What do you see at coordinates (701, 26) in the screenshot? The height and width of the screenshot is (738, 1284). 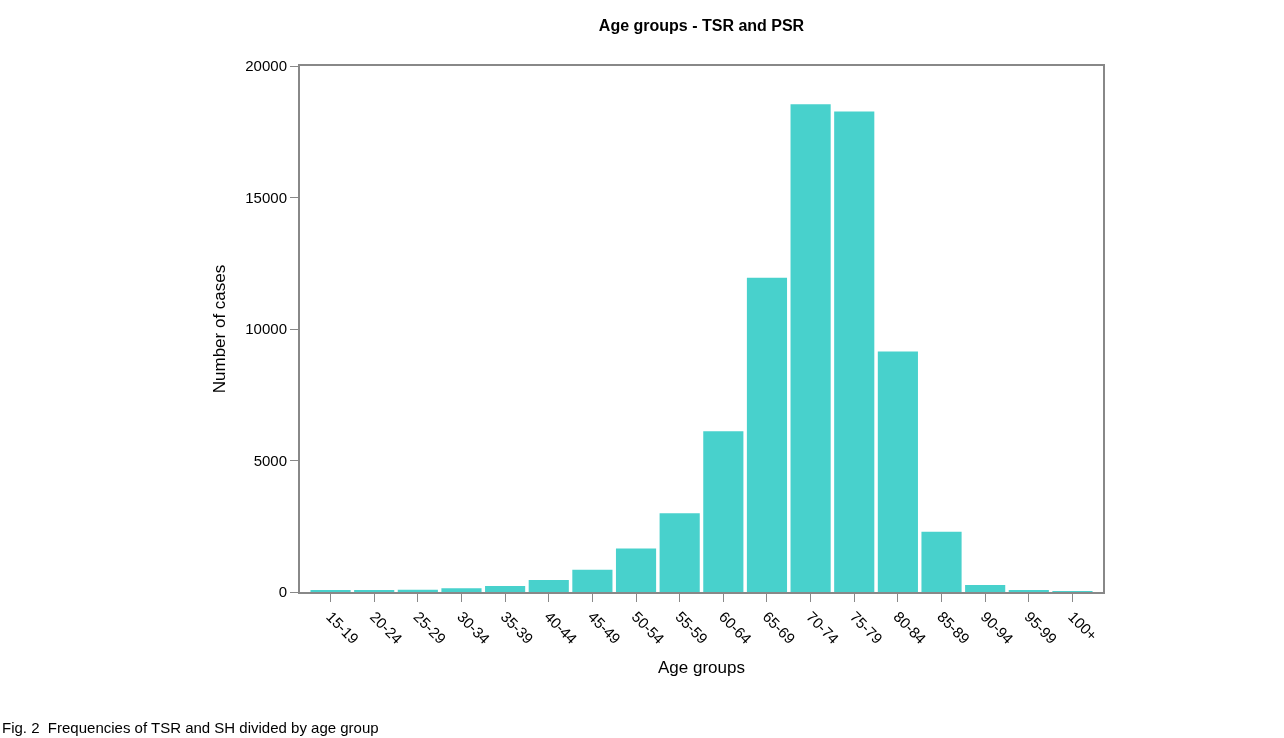 I see `chart-title: Age groups - TSR and PSR` at bounding box center [701, 26].